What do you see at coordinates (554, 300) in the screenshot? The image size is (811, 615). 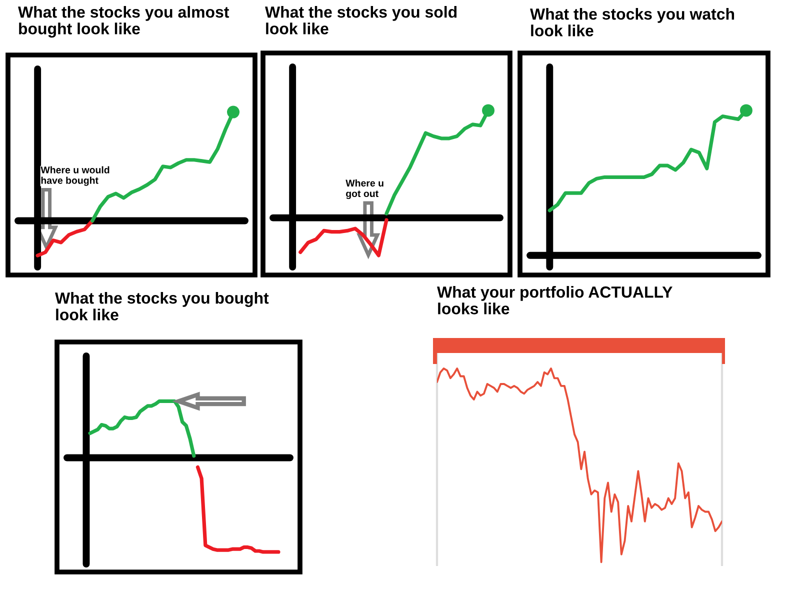 I see `chart-title: What your portfolio ACTUALLY looks like` at bounding box center [554, 300].